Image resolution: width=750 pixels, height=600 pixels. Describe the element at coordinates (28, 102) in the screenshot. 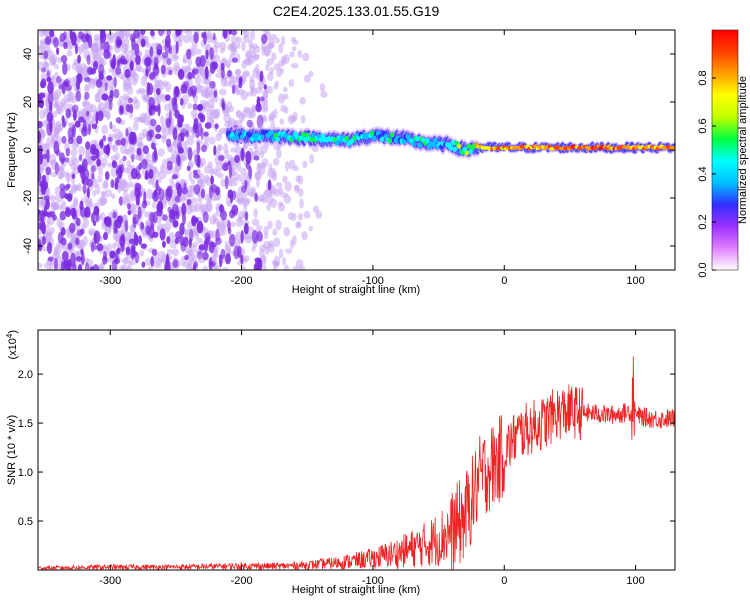

I see `spectrogram-ytick-label: 20` at that location.